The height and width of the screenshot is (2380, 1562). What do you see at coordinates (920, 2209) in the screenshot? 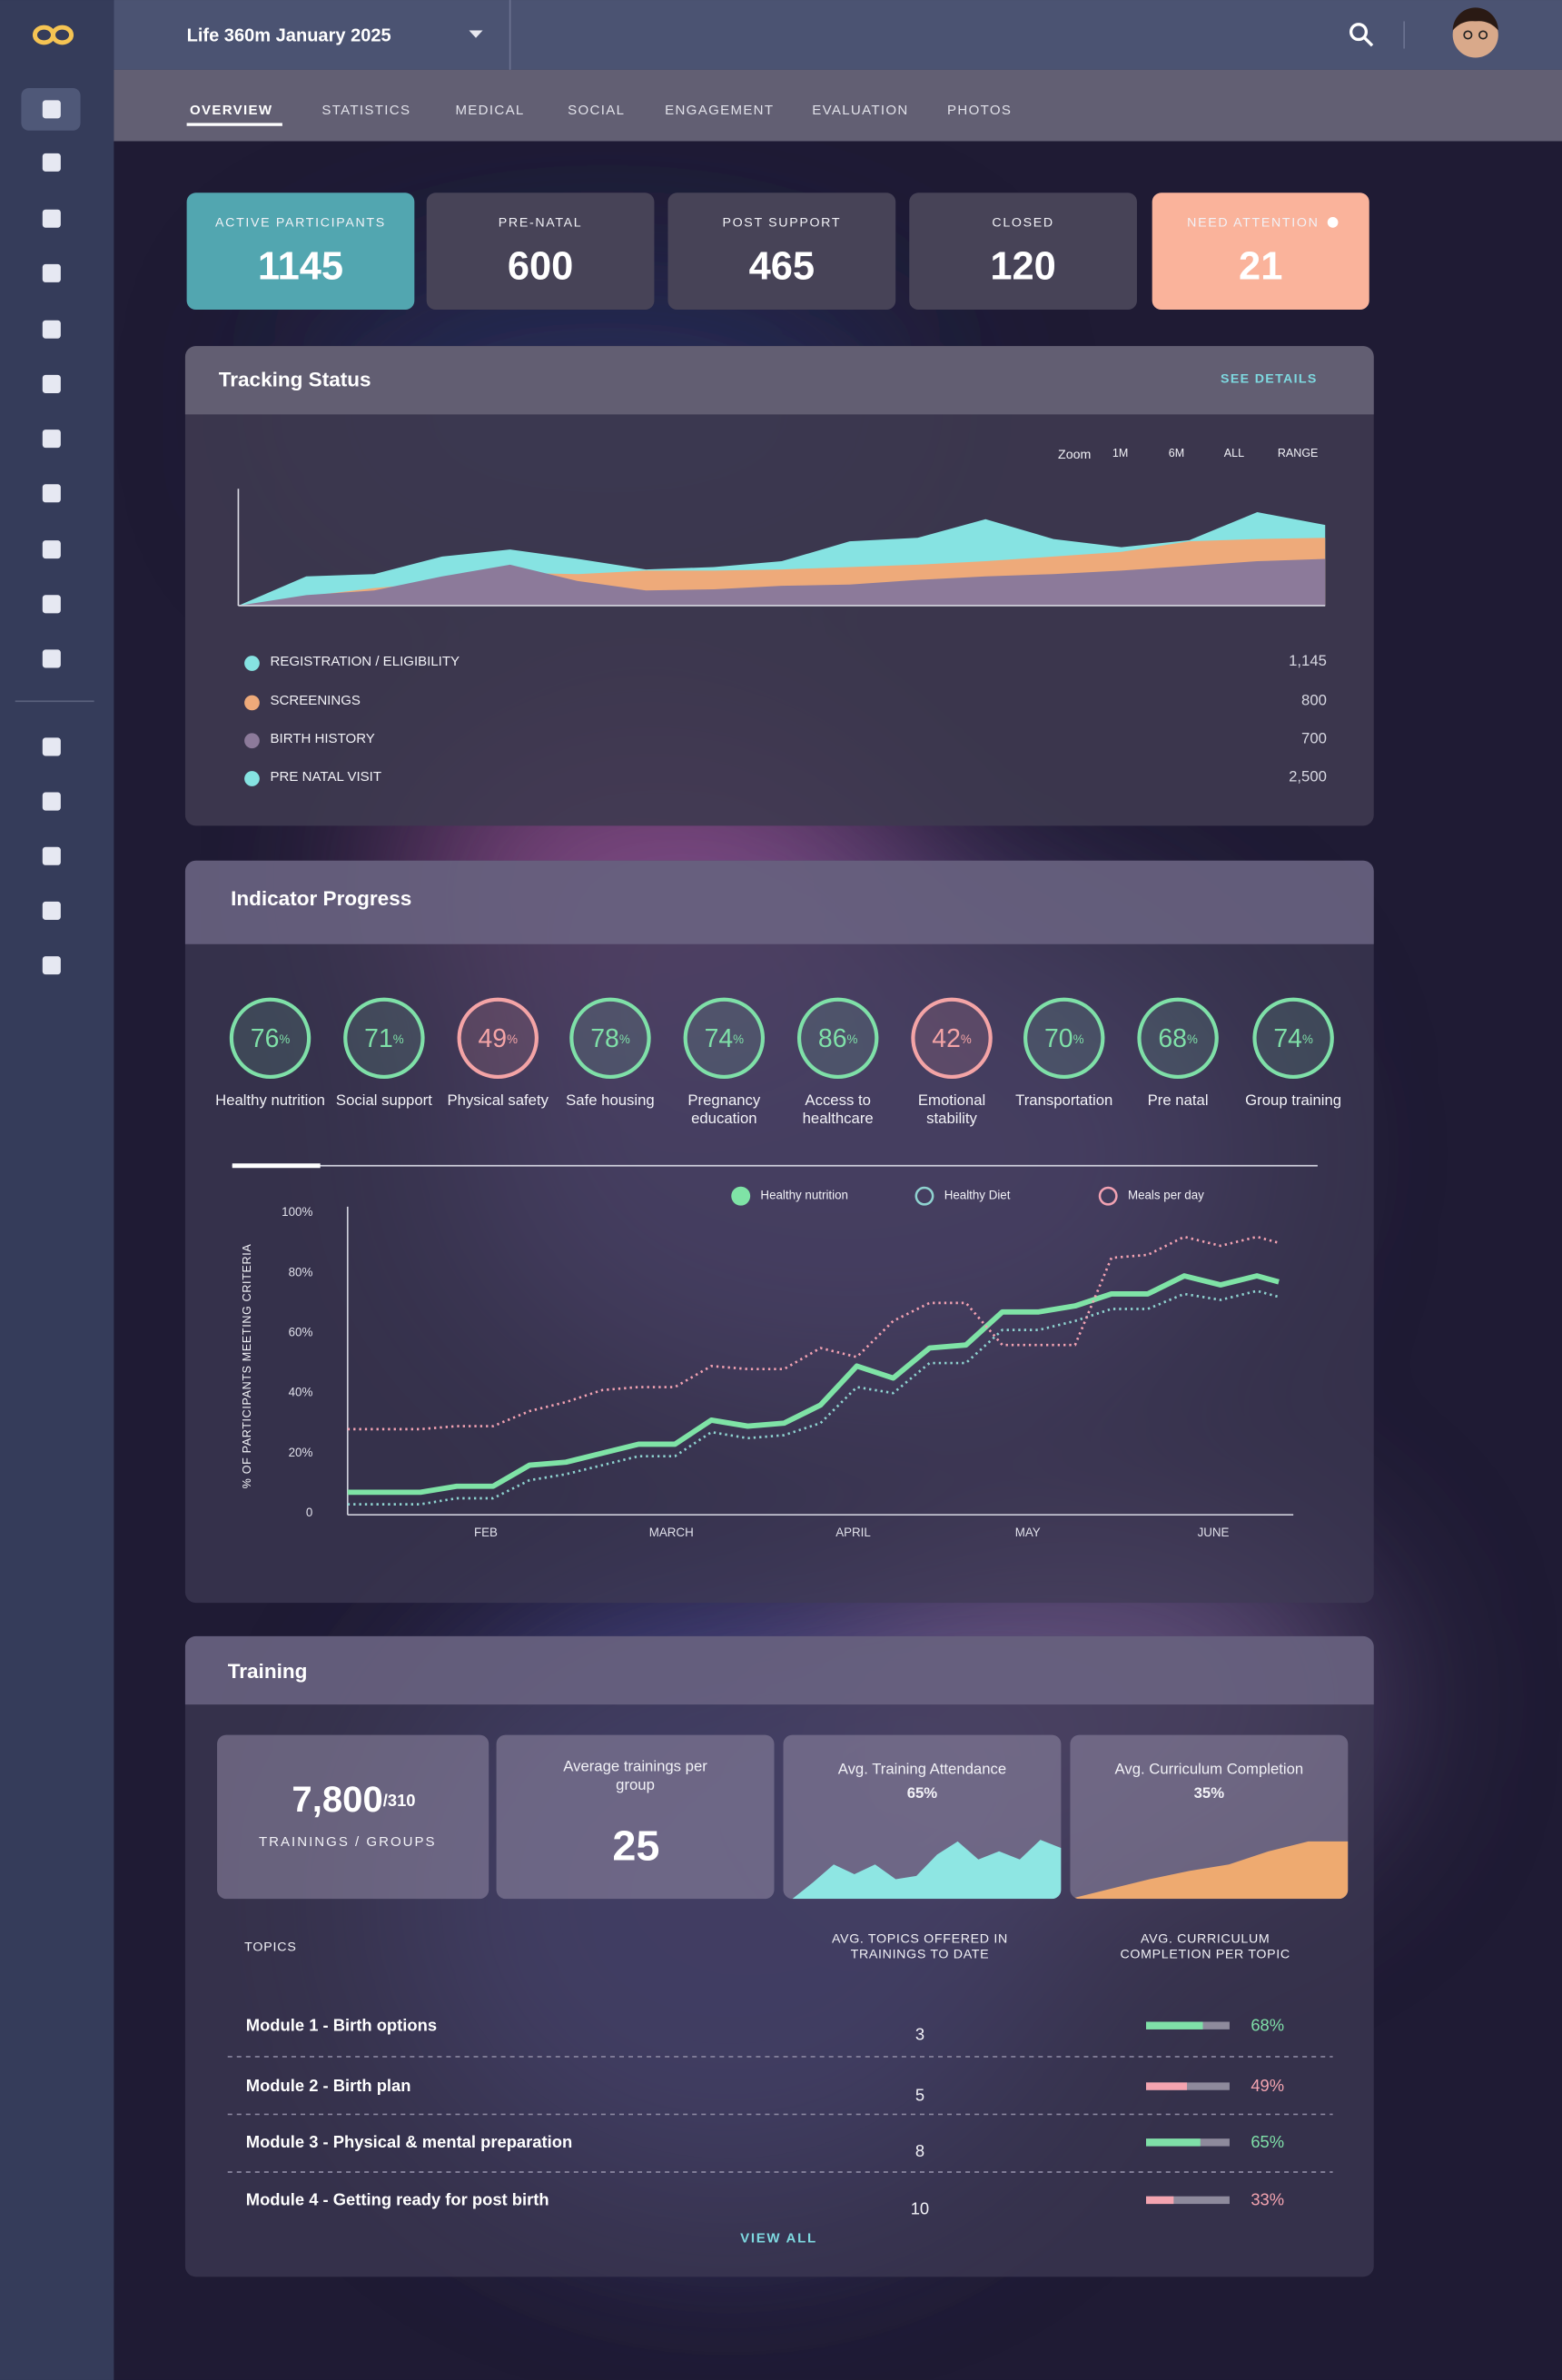
I see `topics-offered: 10` at bounding box center [920, 2209].